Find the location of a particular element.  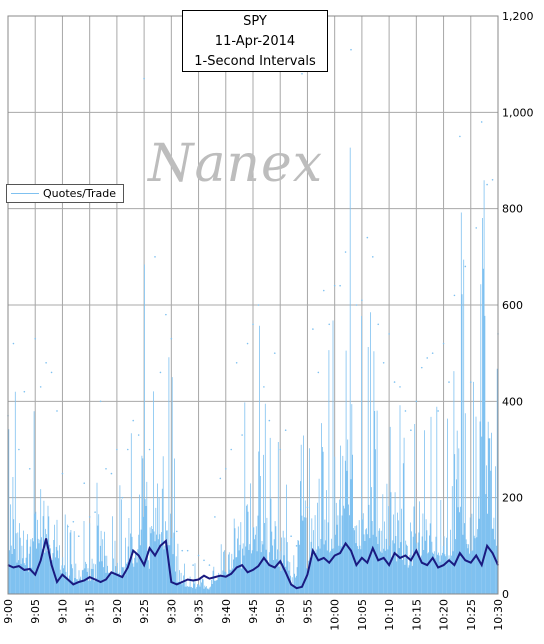

x-tick-label: 10:15 is located at coordinates (416, 615).